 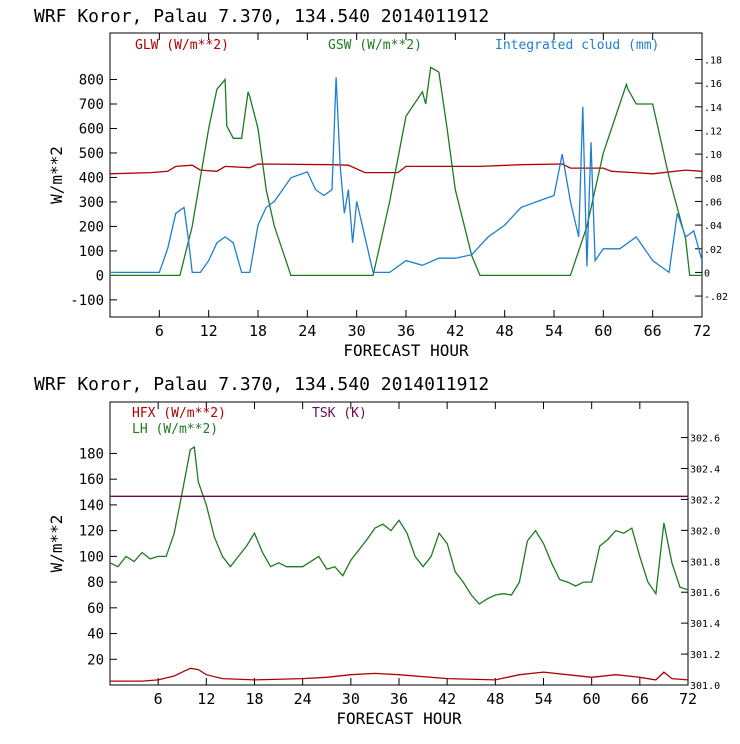 I want to click on y2-tick-label: 301.8, so click(x=705, y=562).